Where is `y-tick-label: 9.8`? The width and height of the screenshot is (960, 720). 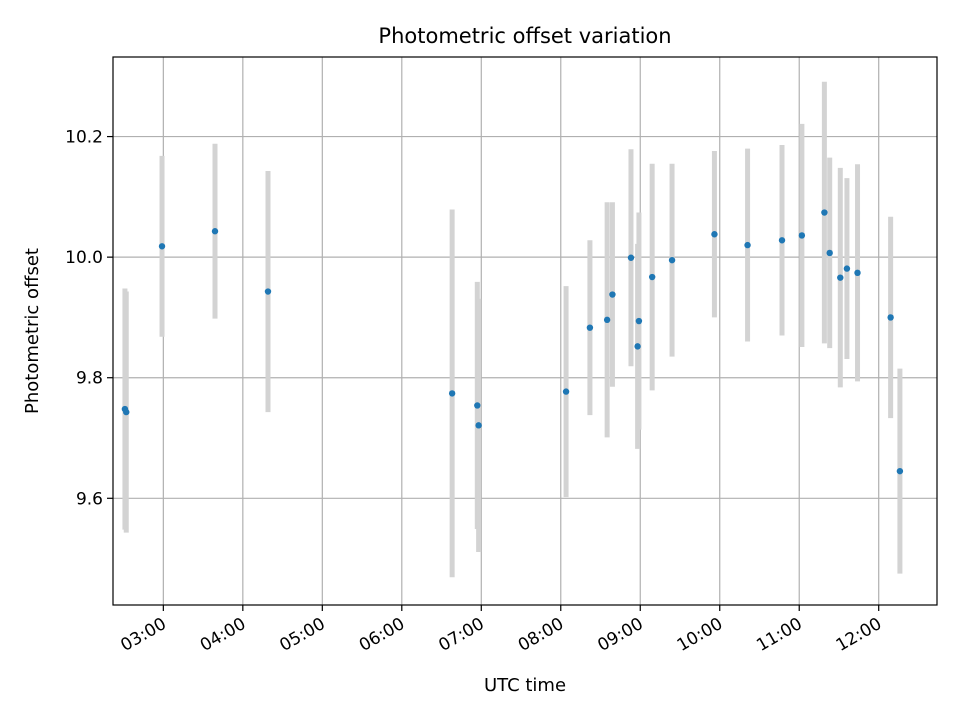
y-tick-label: 9.8 is located at coordinates (89, 379).